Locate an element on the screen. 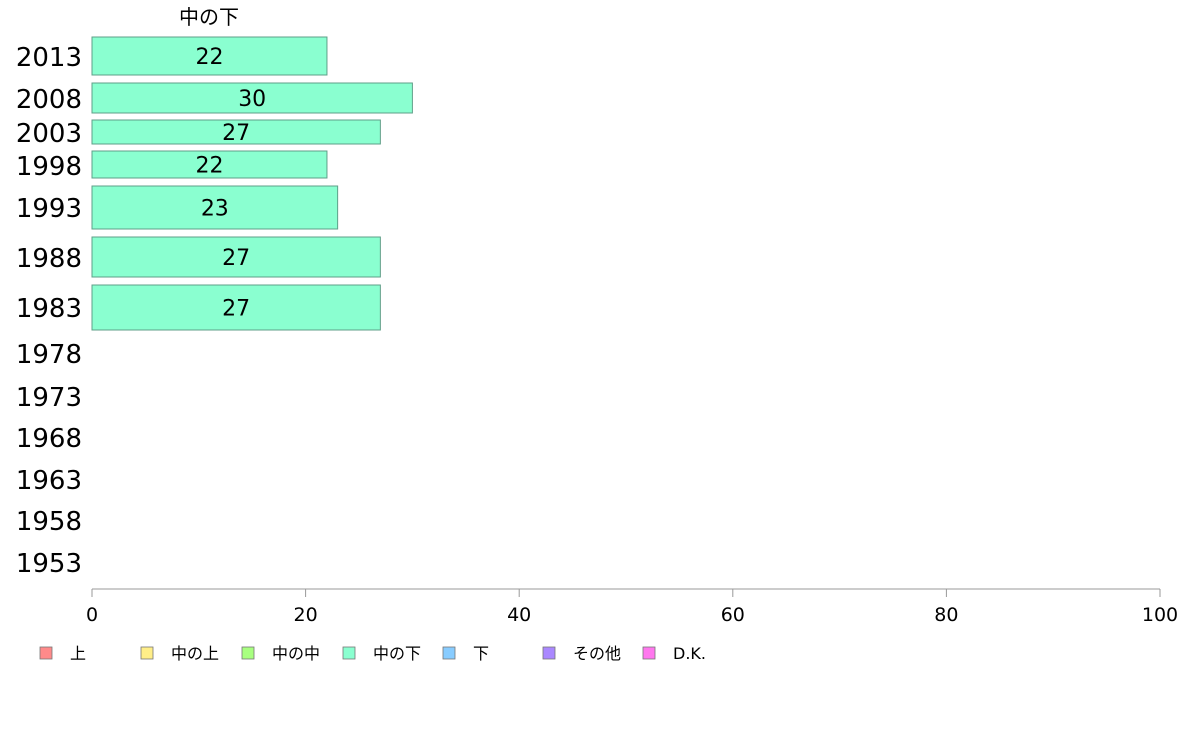 Image resolution: width=1188 pixels, height=736 pixels. bar-1998 is located at coordinates (209, 164).